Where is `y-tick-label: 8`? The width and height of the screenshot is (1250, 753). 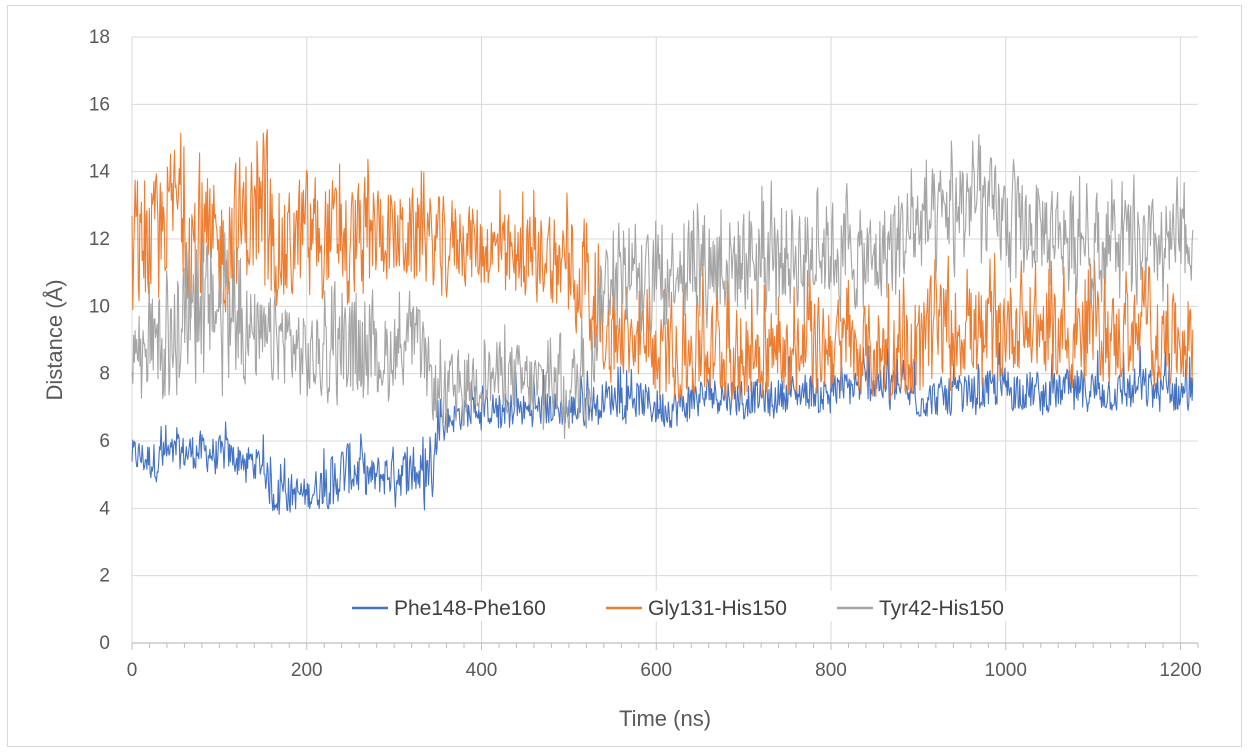 y-tick-label: 8 is located at coordinates (104, 374).